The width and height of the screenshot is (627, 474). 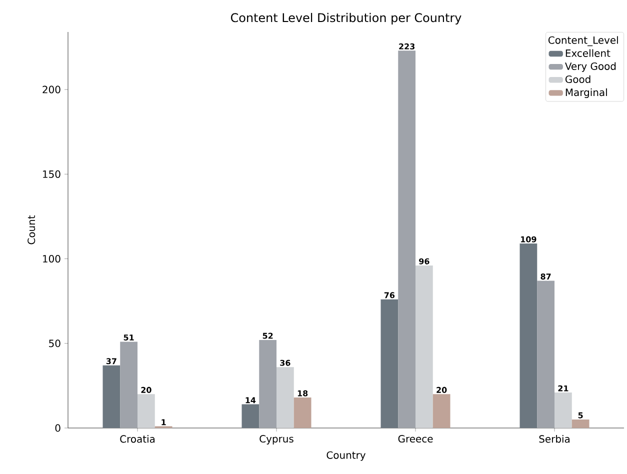 I want to click on x-tick-label: Serbia, so click(x=554, y=439).